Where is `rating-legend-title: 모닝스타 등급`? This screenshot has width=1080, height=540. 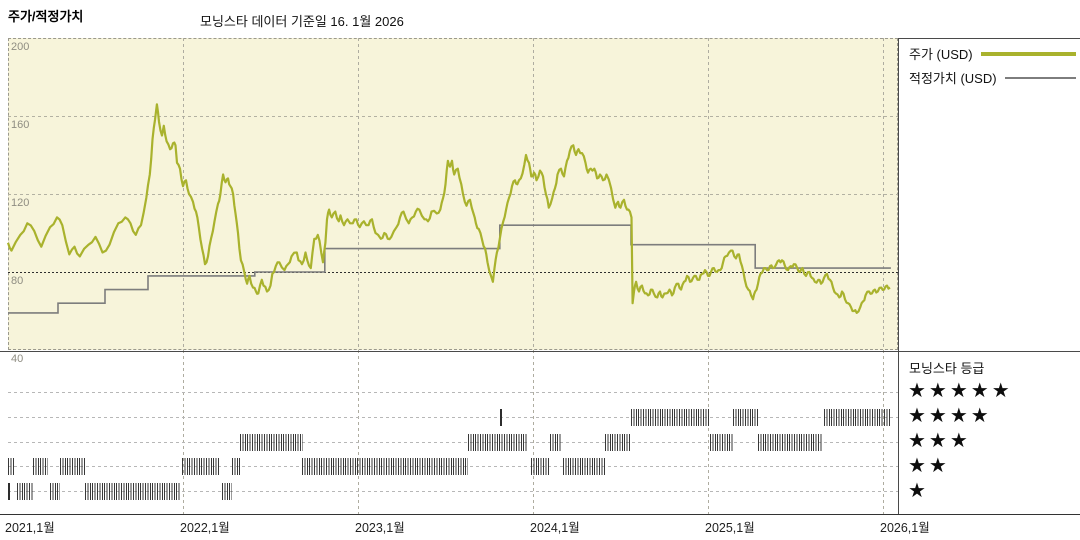
rating-legend-title: 모닝스타 등급 is located at coordinates (947, 368).